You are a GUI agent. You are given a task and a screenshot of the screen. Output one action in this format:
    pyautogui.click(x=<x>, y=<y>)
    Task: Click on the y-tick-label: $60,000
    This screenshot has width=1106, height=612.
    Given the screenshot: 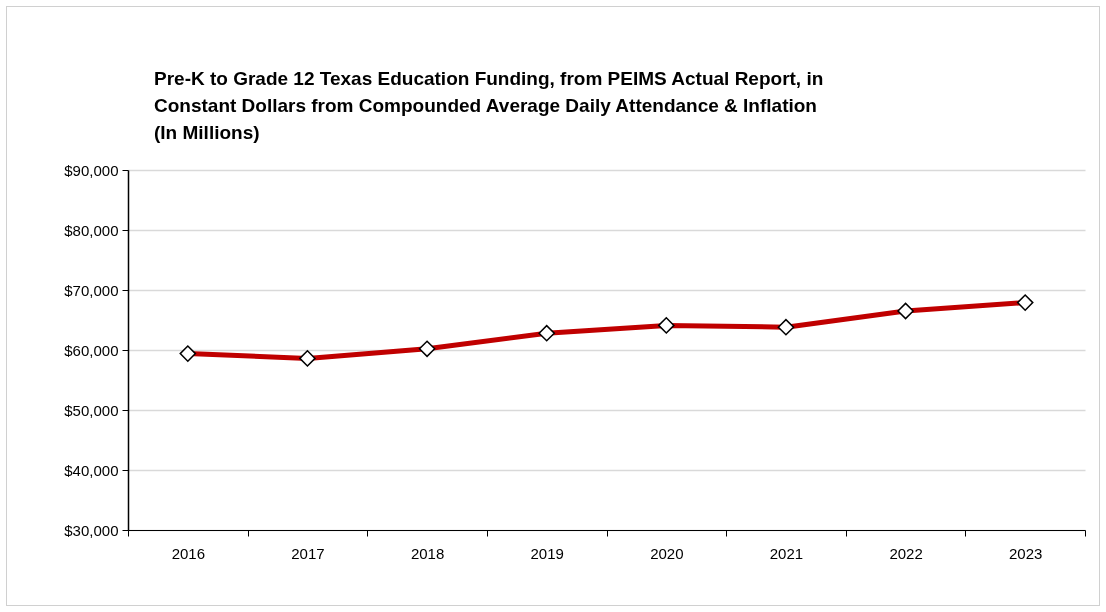 What is the action you would take?
    pyautogui.click(x=91, y=350)
    